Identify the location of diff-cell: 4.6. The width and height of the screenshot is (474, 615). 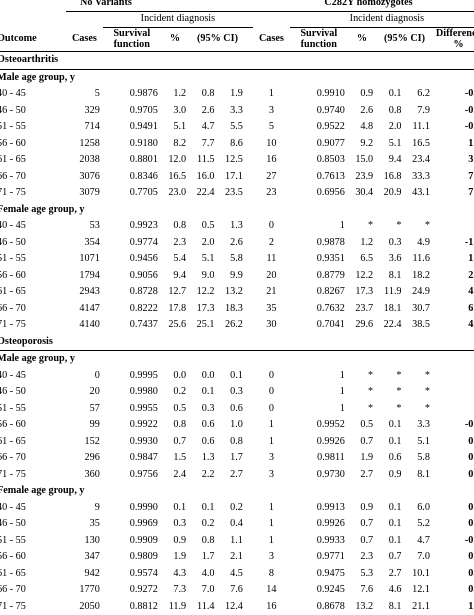
(453, 292).